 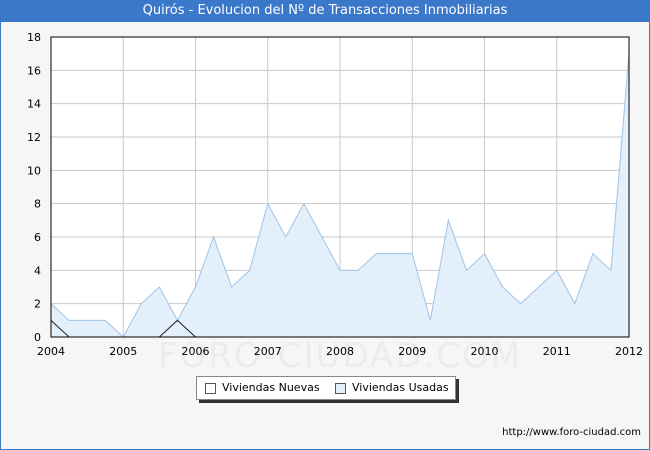 What do you see at coordinates (210, 388) in the screenshot?
I see `legend-swatch-nuevas` at bounding box center [210, 388].